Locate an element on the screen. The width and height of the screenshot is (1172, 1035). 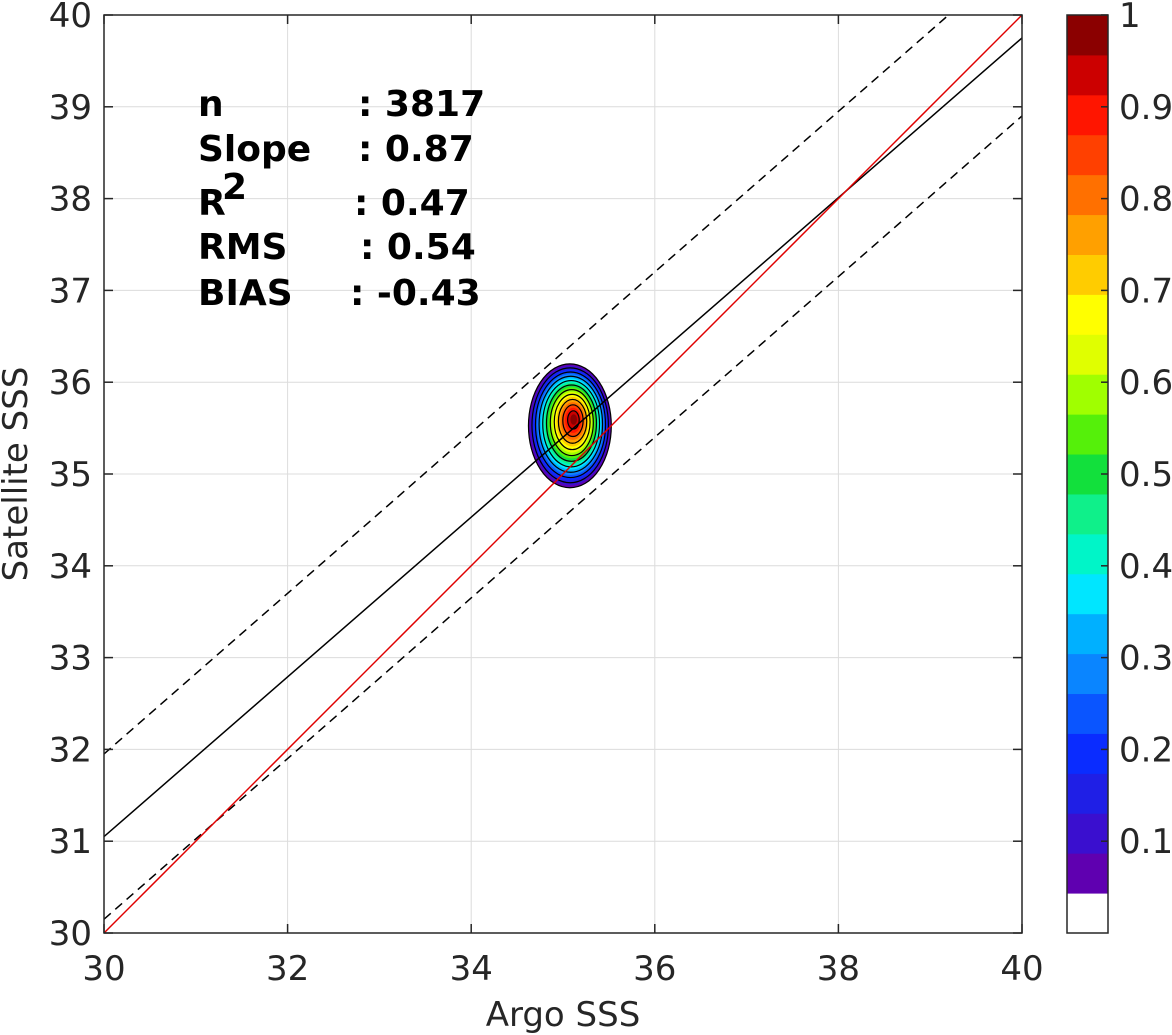
density-contours is located at coordinates (569, 426).